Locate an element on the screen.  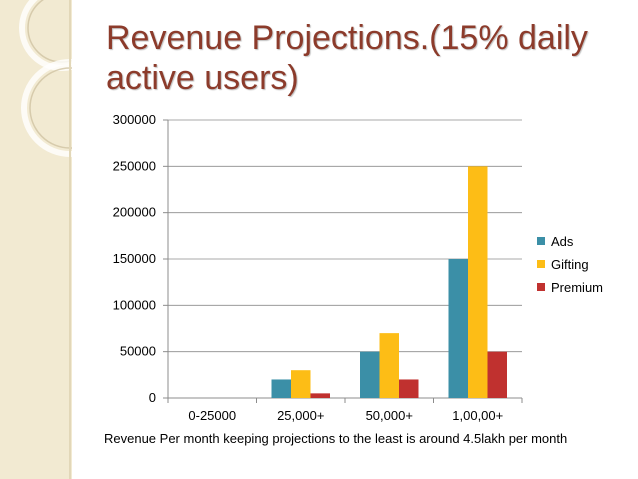
y-tick-label: 250000 is located at coordinates (134, 165).